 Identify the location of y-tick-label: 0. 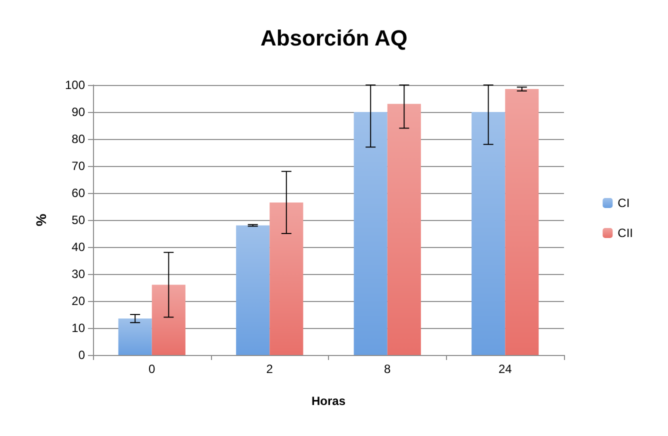
(82, 355).